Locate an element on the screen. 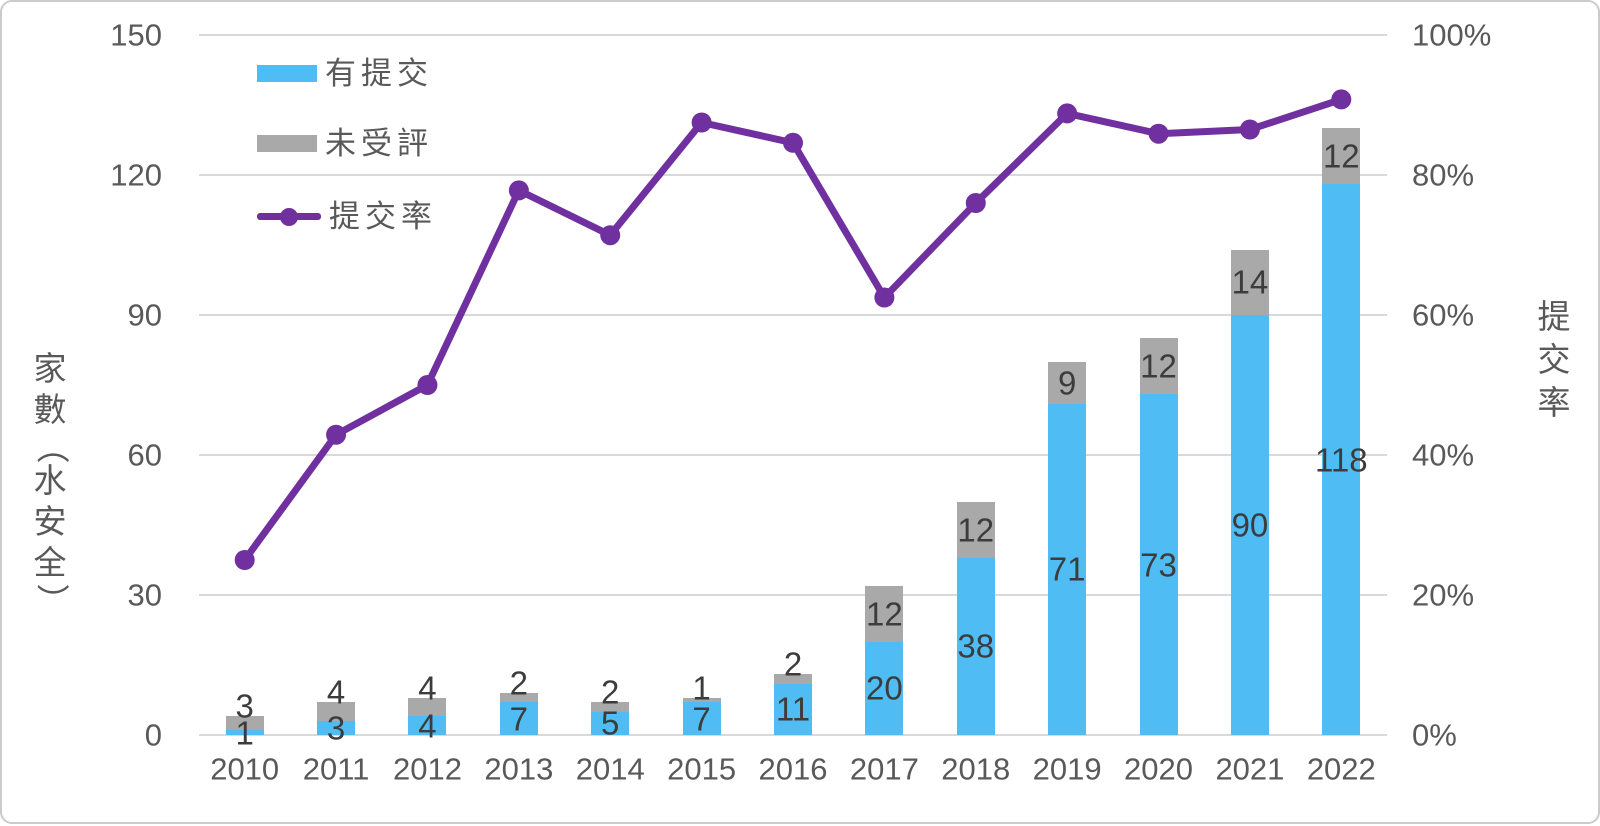 The height and width of the screenshot is (826, 1600). legend-label-submitted: 有提交 is located at coordinates (379, 73).